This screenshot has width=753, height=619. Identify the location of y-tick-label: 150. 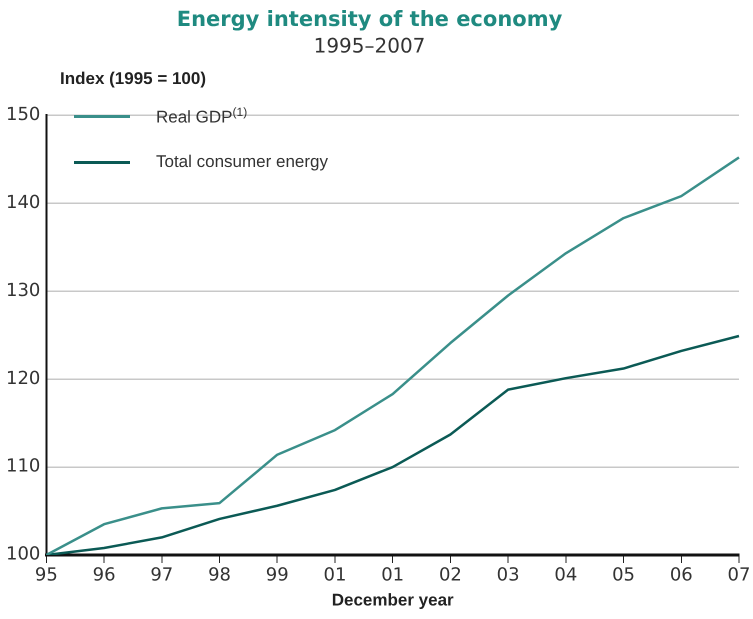
(23, 114).